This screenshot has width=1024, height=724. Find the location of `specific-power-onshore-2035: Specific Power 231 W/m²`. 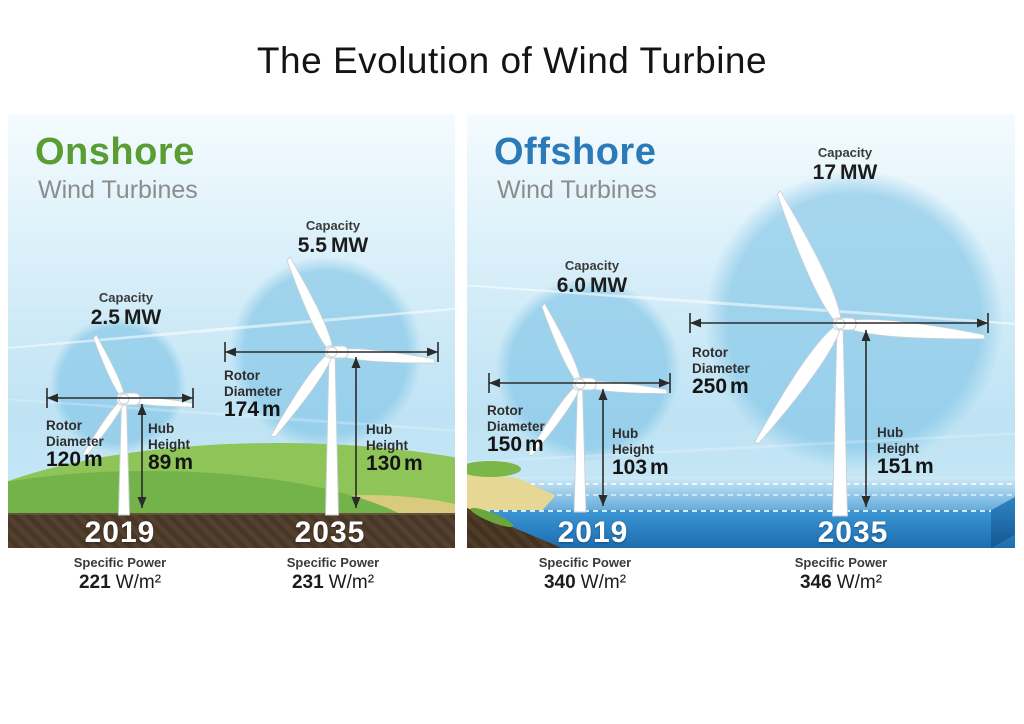

specific-power-onshore-2035: Specific Power 231 W/m² is located at coordinates (333, 574).